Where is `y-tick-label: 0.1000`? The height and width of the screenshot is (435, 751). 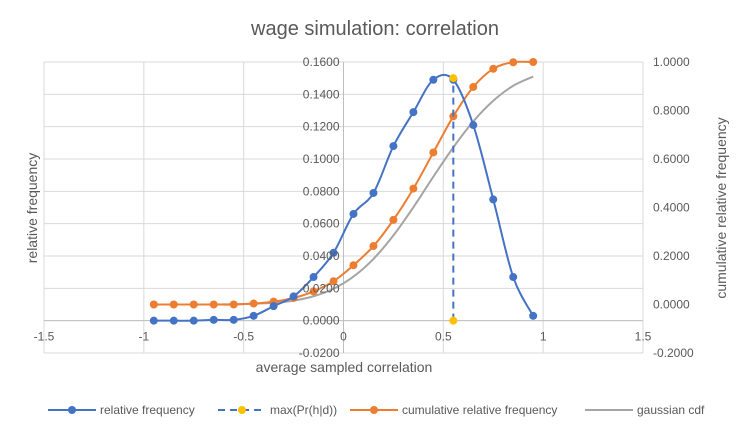
y-tick-label: 0.1000 is located at coordinates (321, 159).